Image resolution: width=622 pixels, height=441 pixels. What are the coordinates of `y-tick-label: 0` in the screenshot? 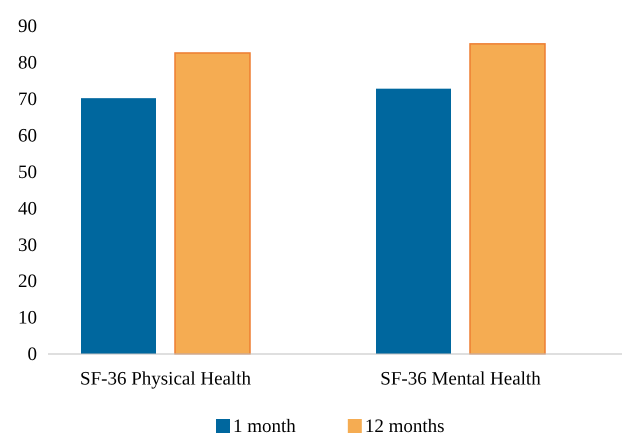 It's located at (32, 355).